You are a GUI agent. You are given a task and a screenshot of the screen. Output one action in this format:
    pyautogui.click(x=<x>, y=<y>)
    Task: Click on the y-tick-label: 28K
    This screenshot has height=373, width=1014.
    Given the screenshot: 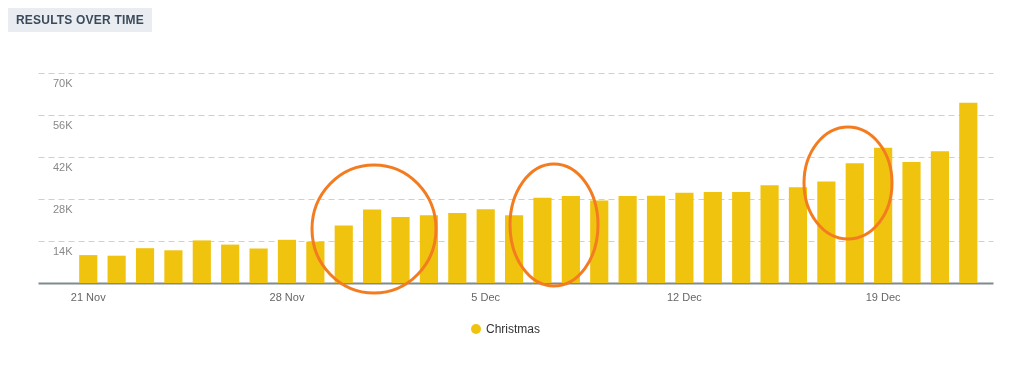 What is the action you would take?
    pyautogui.click(x=63, y=208)
    